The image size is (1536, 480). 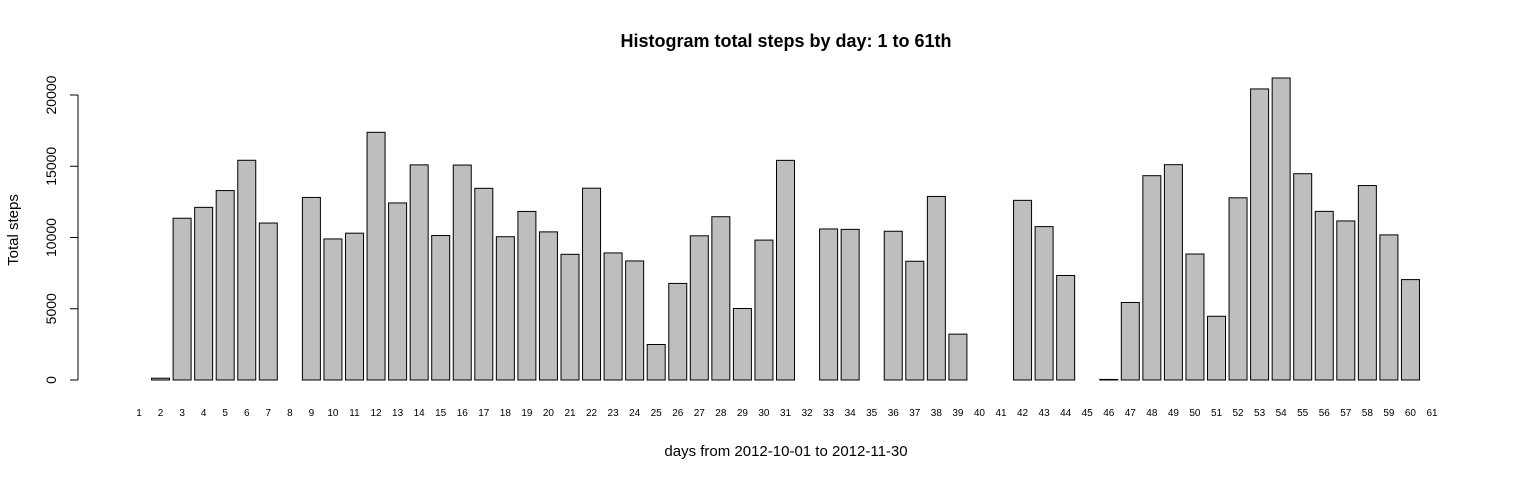 What do you see at coordinates (915, 413) in the screenshot?
I see `x-category-label: 37` at bounding box center [915, 413].